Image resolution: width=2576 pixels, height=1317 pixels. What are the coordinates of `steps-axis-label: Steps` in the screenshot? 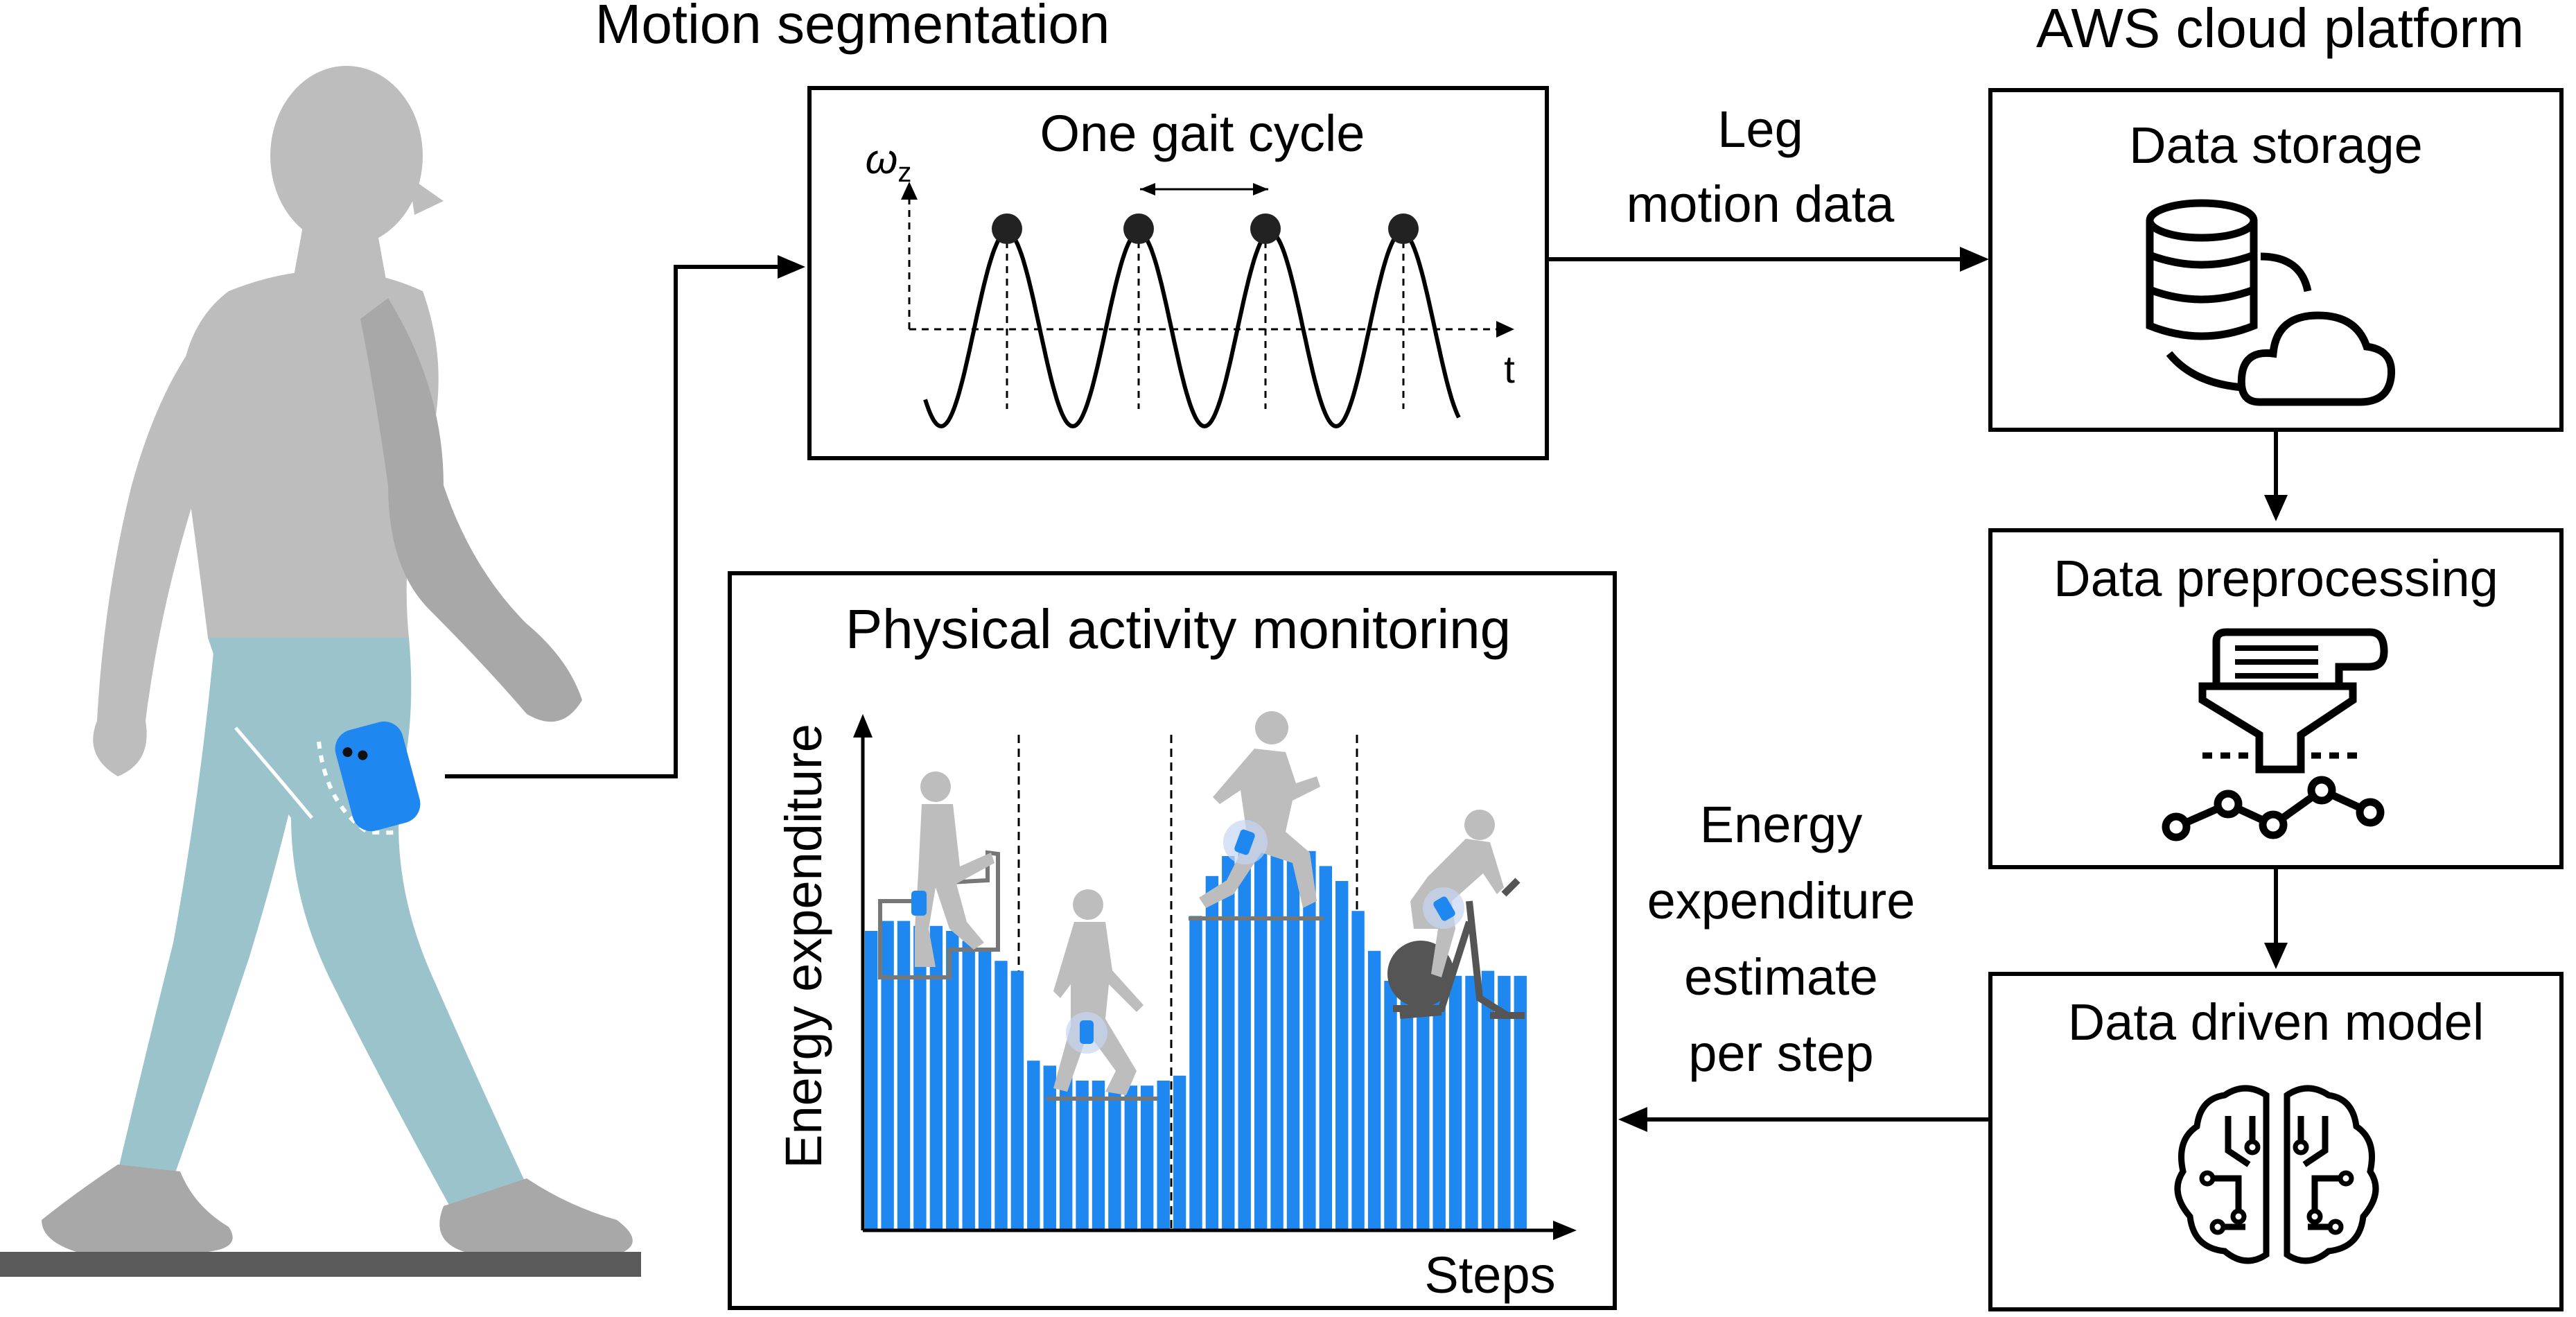 It's located at (1489, 1275).